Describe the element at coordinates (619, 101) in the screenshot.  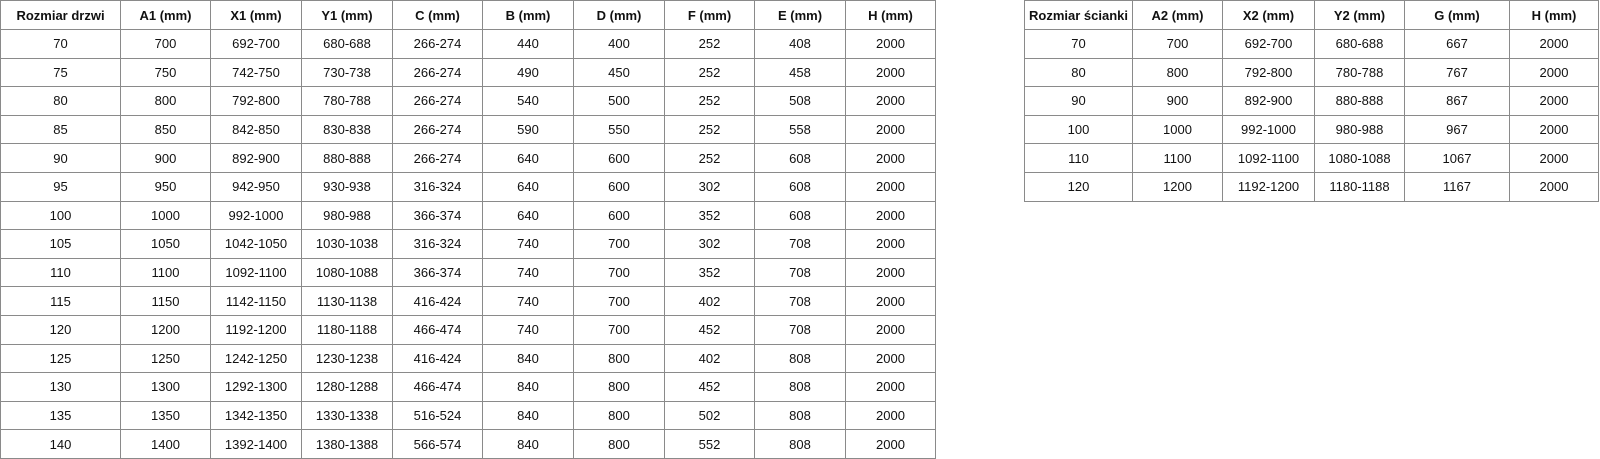
I see `table-cell: 500` at that location.